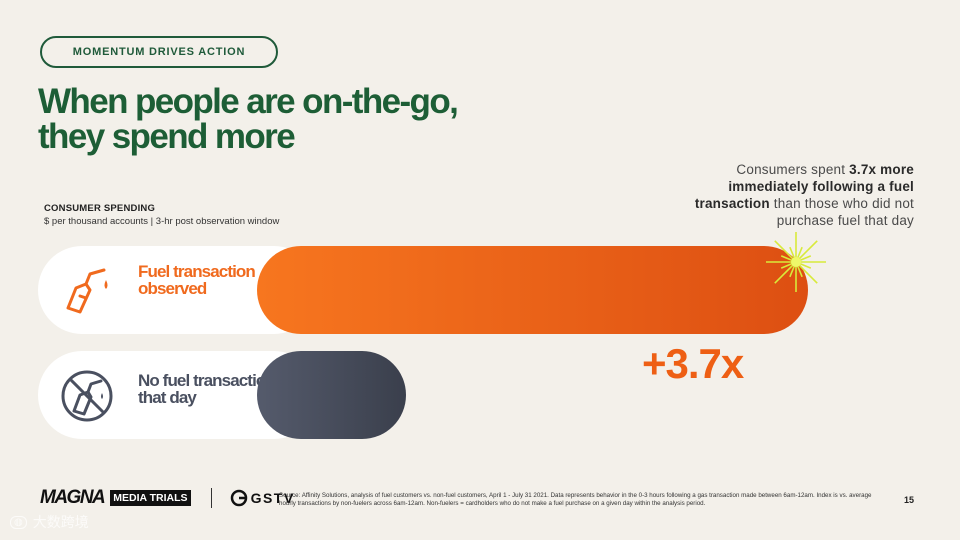 This screenshot has height=540, width=960. I want to click on gstv-mark-icon, so click(238, 498).